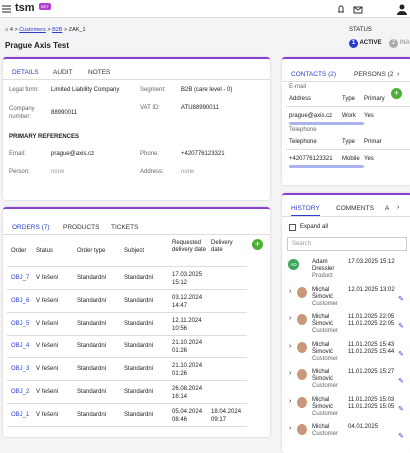 The image size is (410, 453). Describe the element at coordinates (349, 116) in the screenshot. I see `cell: Work` at that location.